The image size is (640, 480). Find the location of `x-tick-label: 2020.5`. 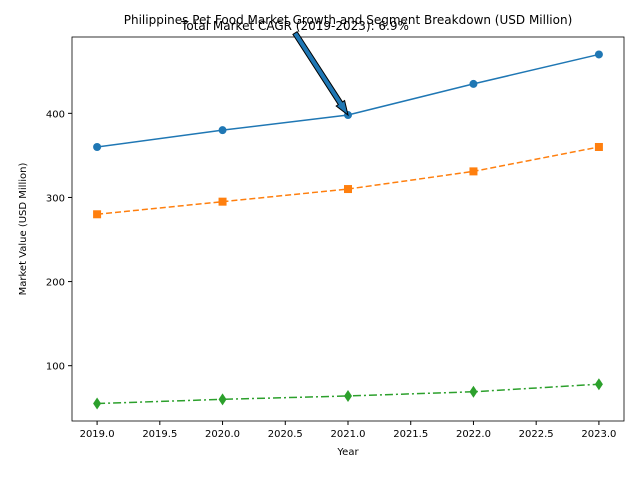

x-tick-label: 2020.5 is located at coordinates (285, 434).